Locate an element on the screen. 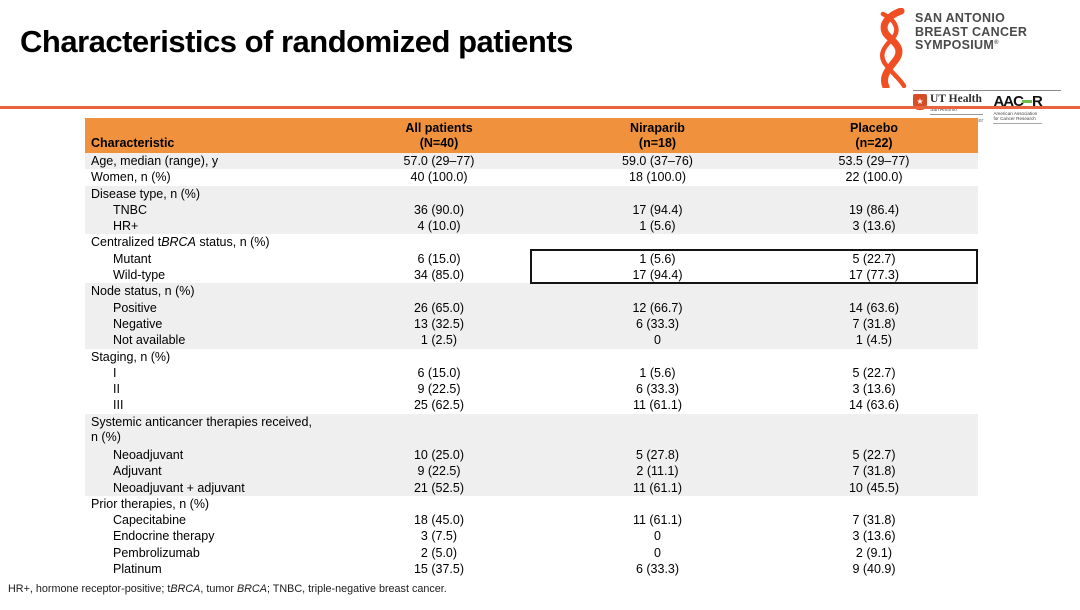  row-label: Endocrine therapy is located at coordinates (164, 536).